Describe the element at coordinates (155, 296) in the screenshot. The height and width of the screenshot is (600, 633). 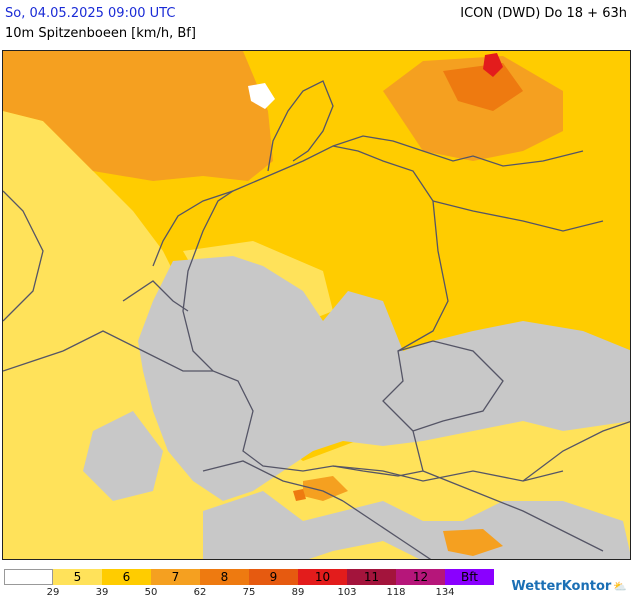
I see `belgium-border` at that location.